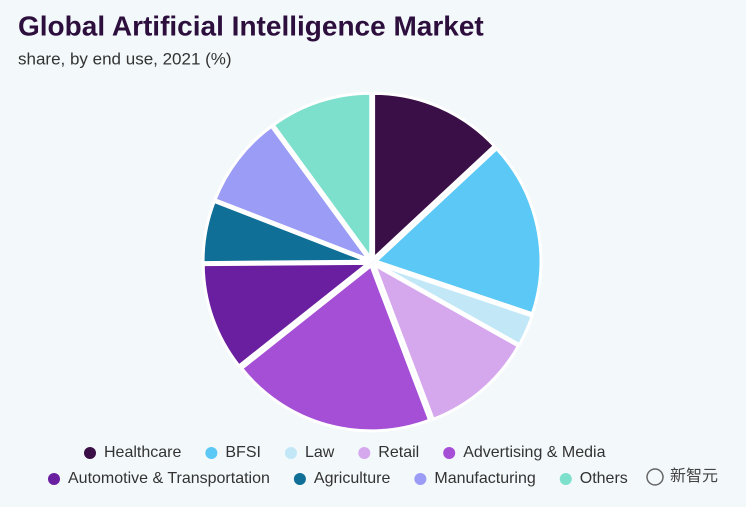 The image size is (746, 507). I want to click on legend-label: Agriculture, so click(352, 478).